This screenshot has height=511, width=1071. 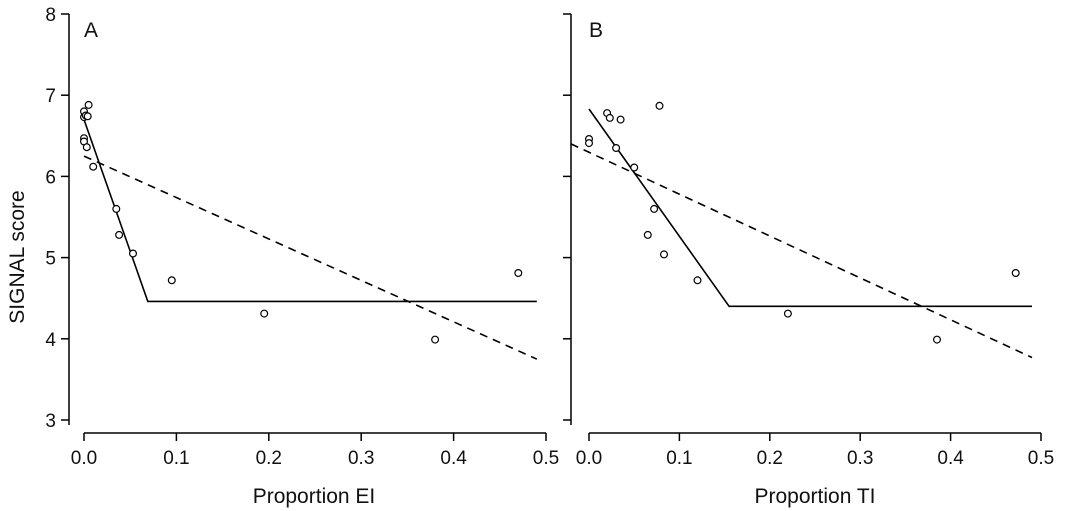 What do you see at coordinates (50, 259) in the screenshot?
I see `y-tick-label: 5` at bounding box center [50, 259].